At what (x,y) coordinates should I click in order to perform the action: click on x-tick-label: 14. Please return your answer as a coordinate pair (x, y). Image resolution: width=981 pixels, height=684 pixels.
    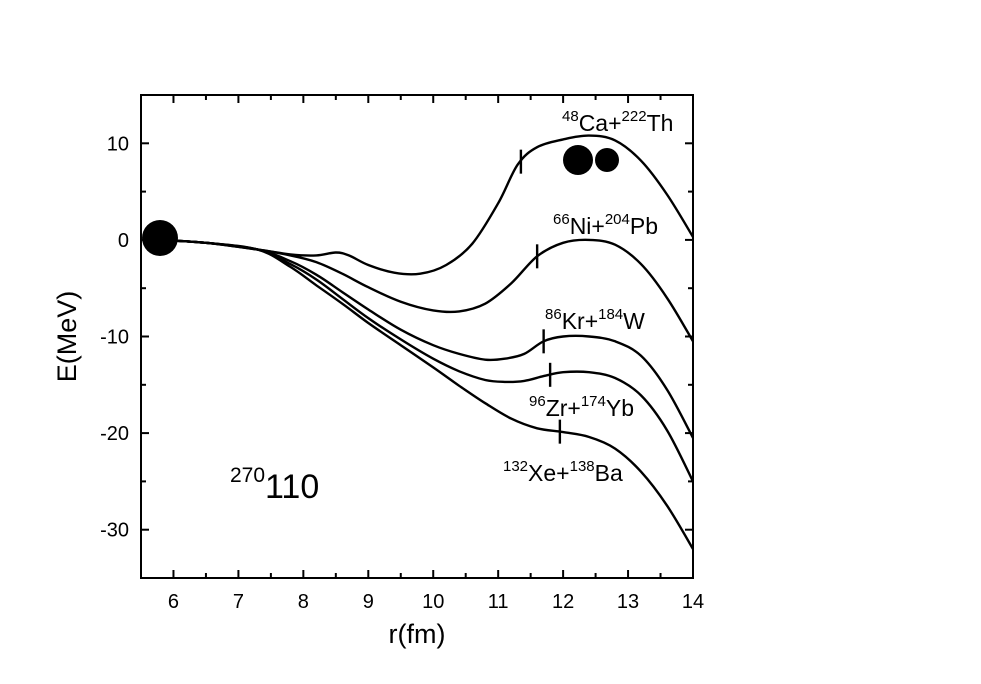
    Looking at the image, I should click on (693, 602).